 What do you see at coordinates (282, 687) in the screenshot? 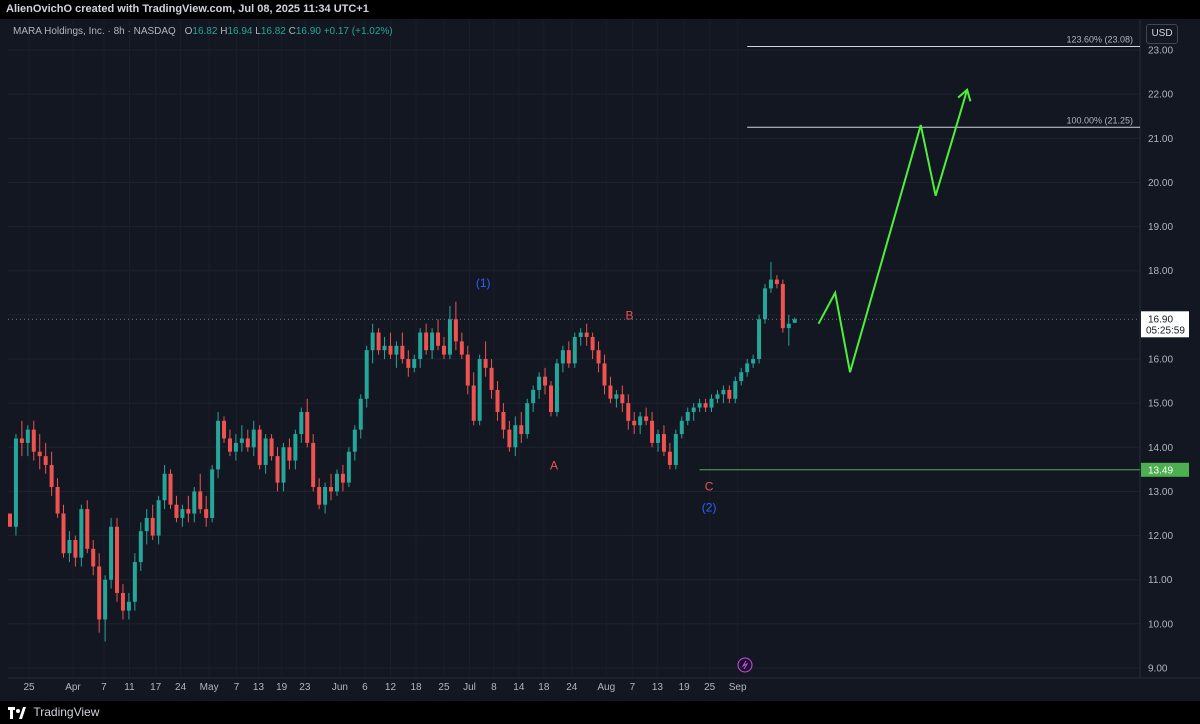
I see `x-tick-label: 19` at bounding box center [282, 687].